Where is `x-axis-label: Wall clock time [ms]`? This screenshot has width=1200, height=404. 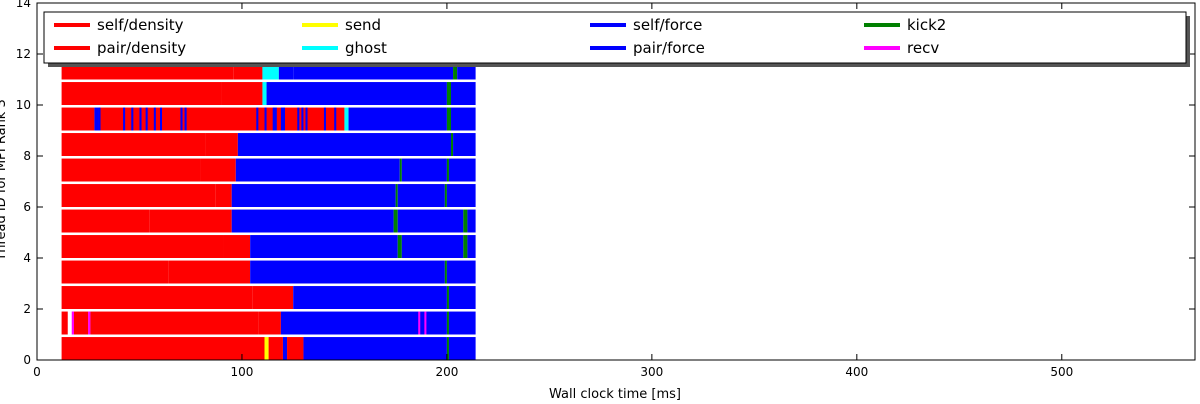 x-axis-label: Wall clock time [ms] is located at coordinates (615, 393).